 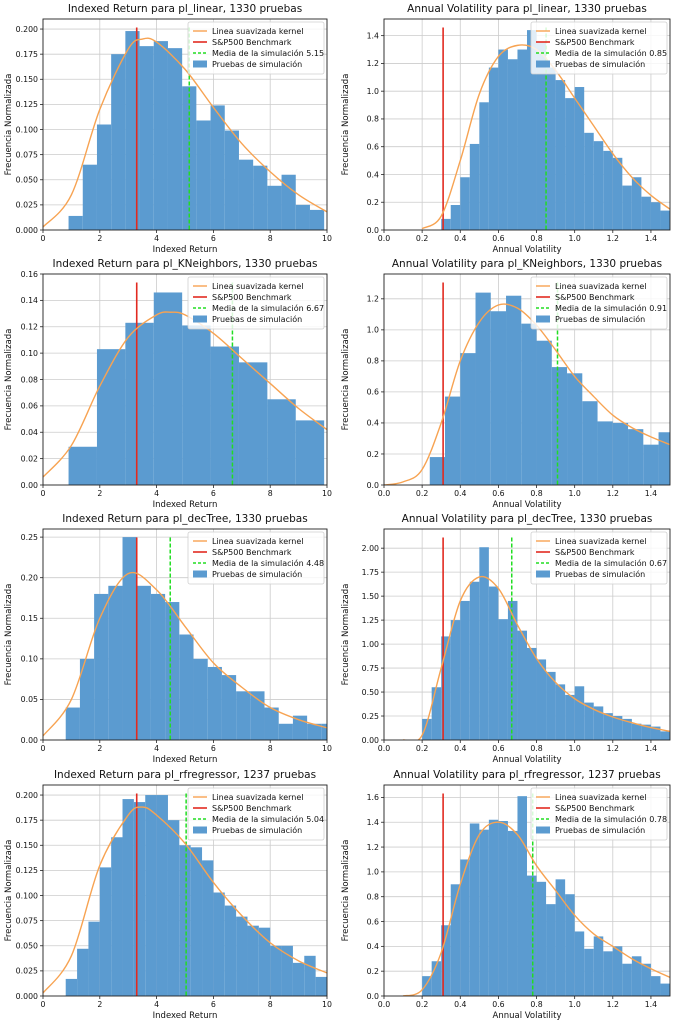 What do you see at coordinates (268, 563) in the screenshot?
I see `legend-label: Media de la simulación 4.48` at bounding box center [268, 563].